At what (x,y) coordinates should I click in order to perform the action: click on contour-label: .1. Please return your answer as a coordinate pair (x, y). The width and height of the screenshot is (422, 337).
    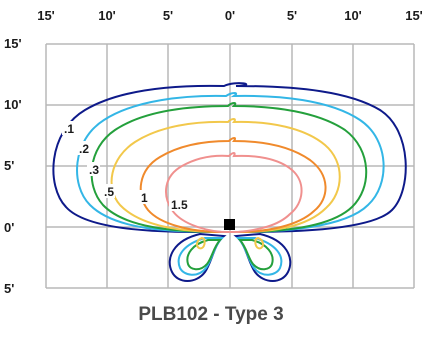
    Looking at the image, I should click on (69, 129).